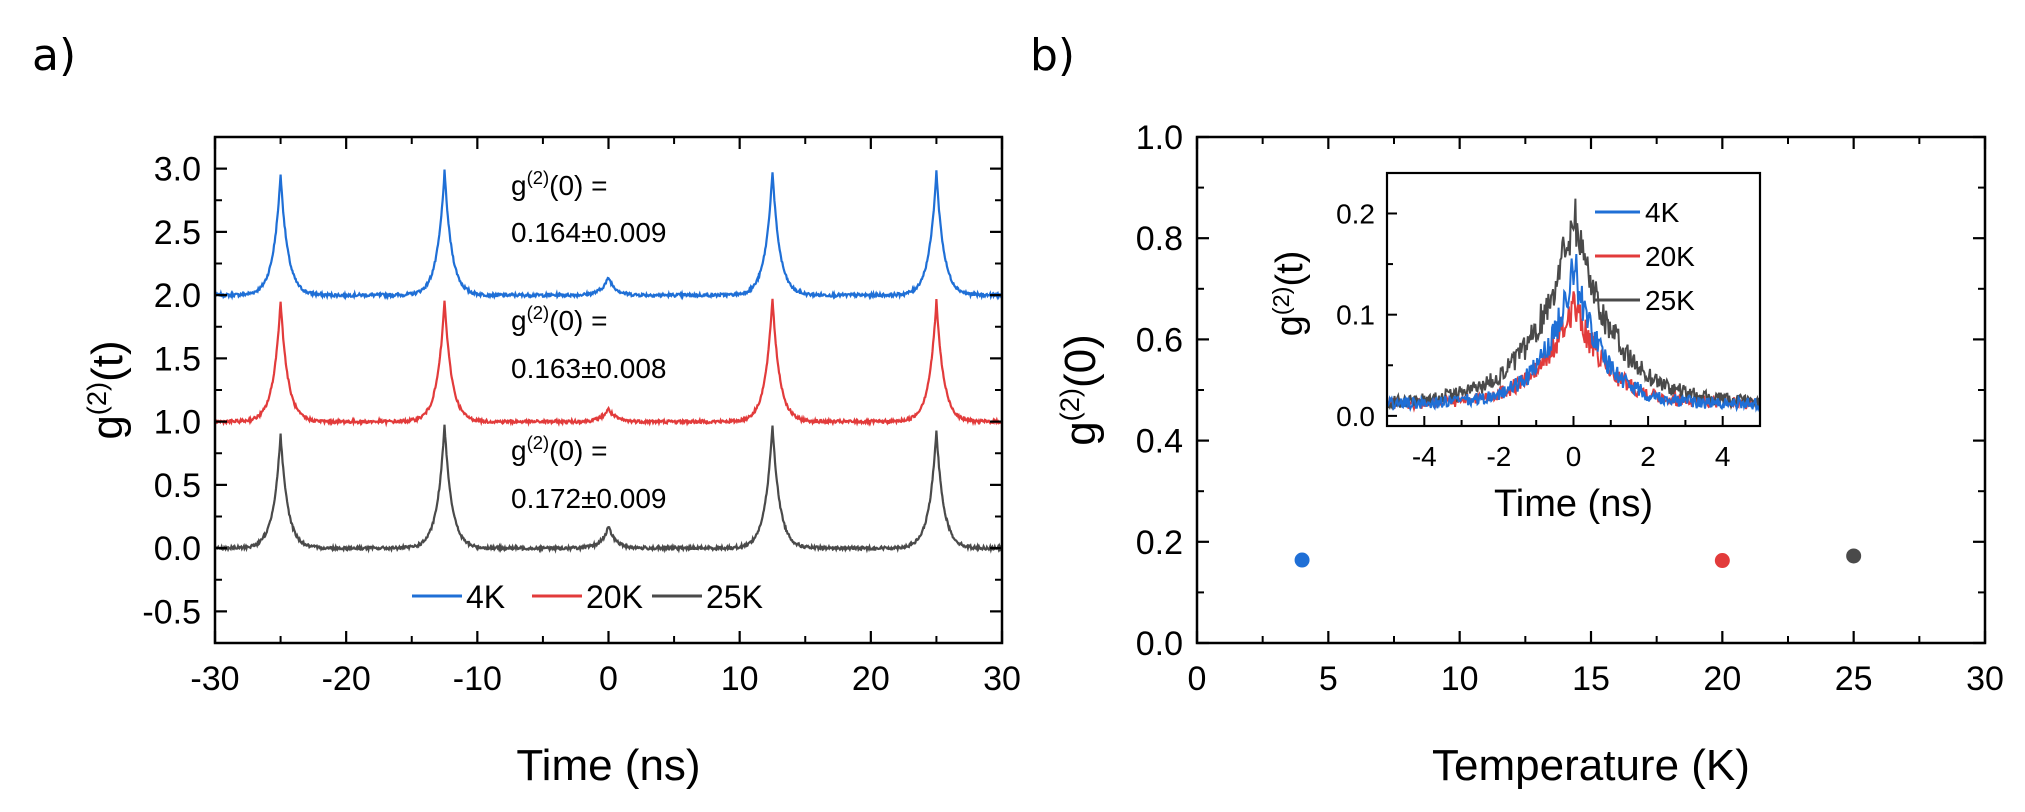  What do you see at coordinates (1573, 333) in the screenshot?
I see `inset-series-line-4K` at bounding box center [1573, 333].